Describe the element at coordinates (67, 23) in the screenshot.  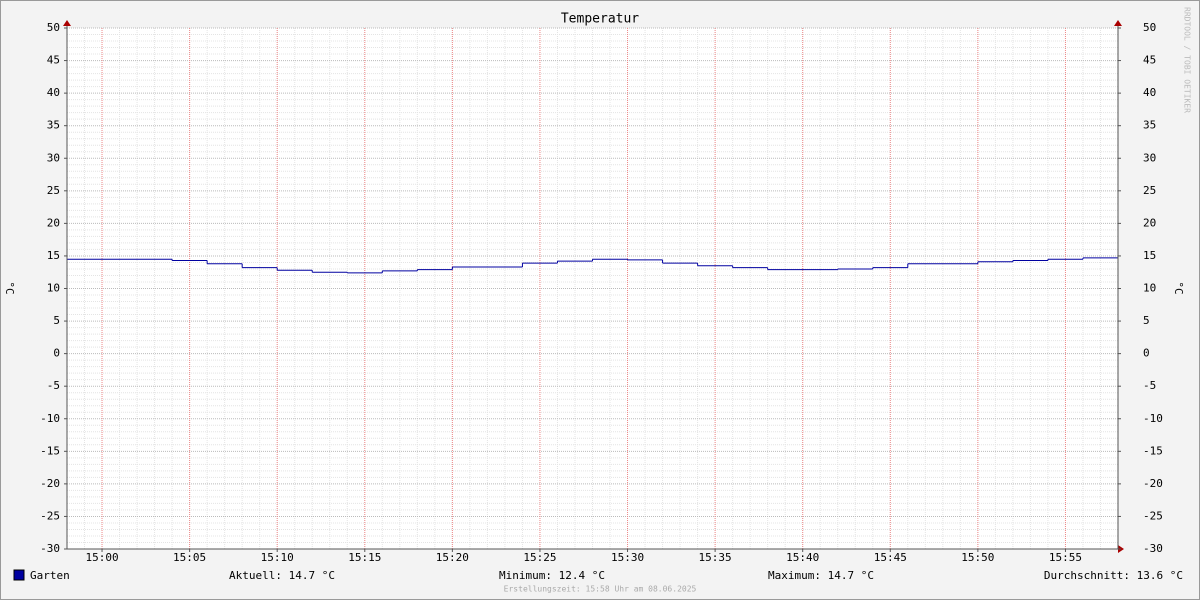
I see `y-arrow` at that location.